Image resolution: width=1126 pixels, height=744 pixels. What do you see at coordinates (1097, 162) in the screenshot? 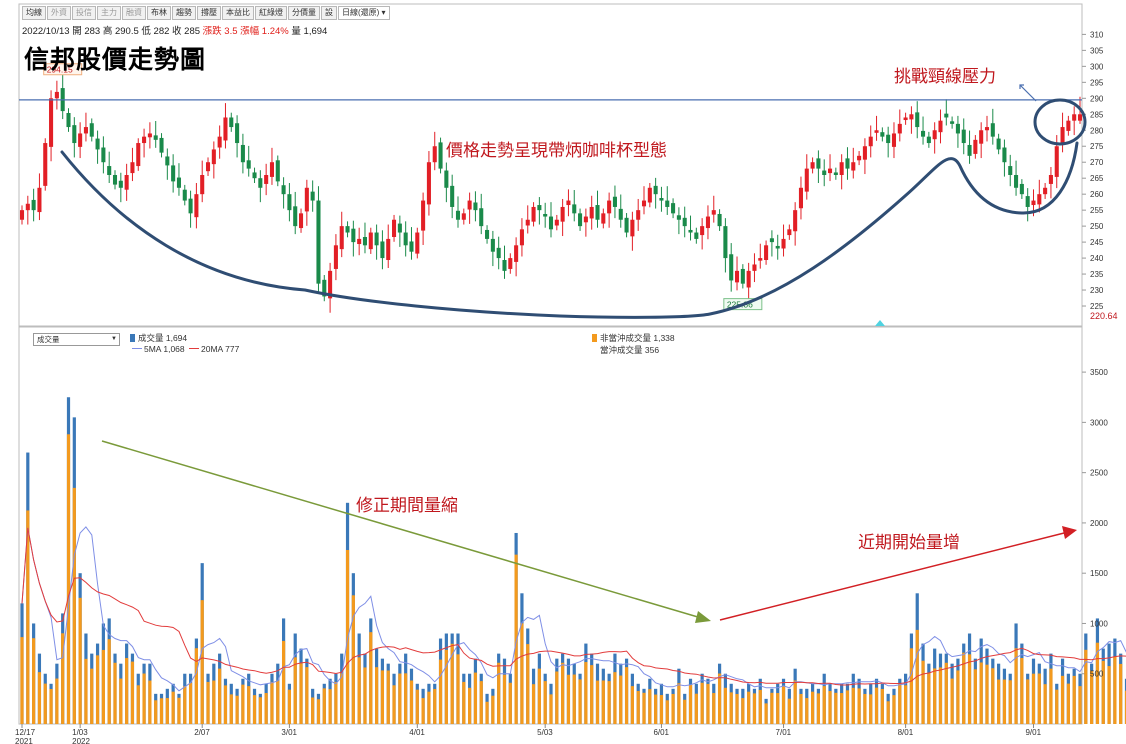
I see `price-tick-label: 270` at bounding box center [1097, 162].